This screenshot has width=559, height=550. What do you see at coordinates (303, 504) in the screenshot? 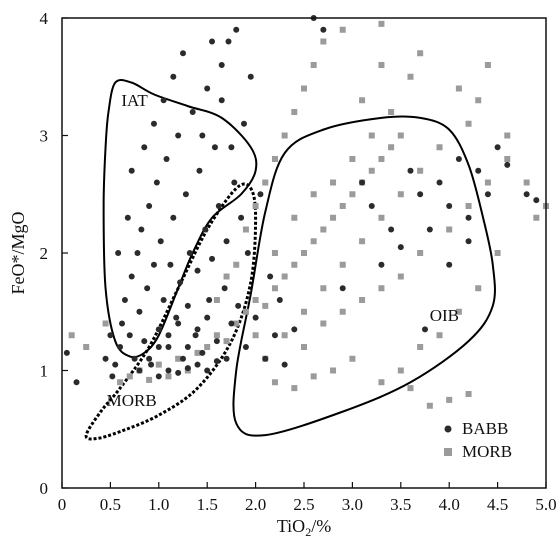
I see `x-tick-label: 2.5` at bounding box center [303, 504].